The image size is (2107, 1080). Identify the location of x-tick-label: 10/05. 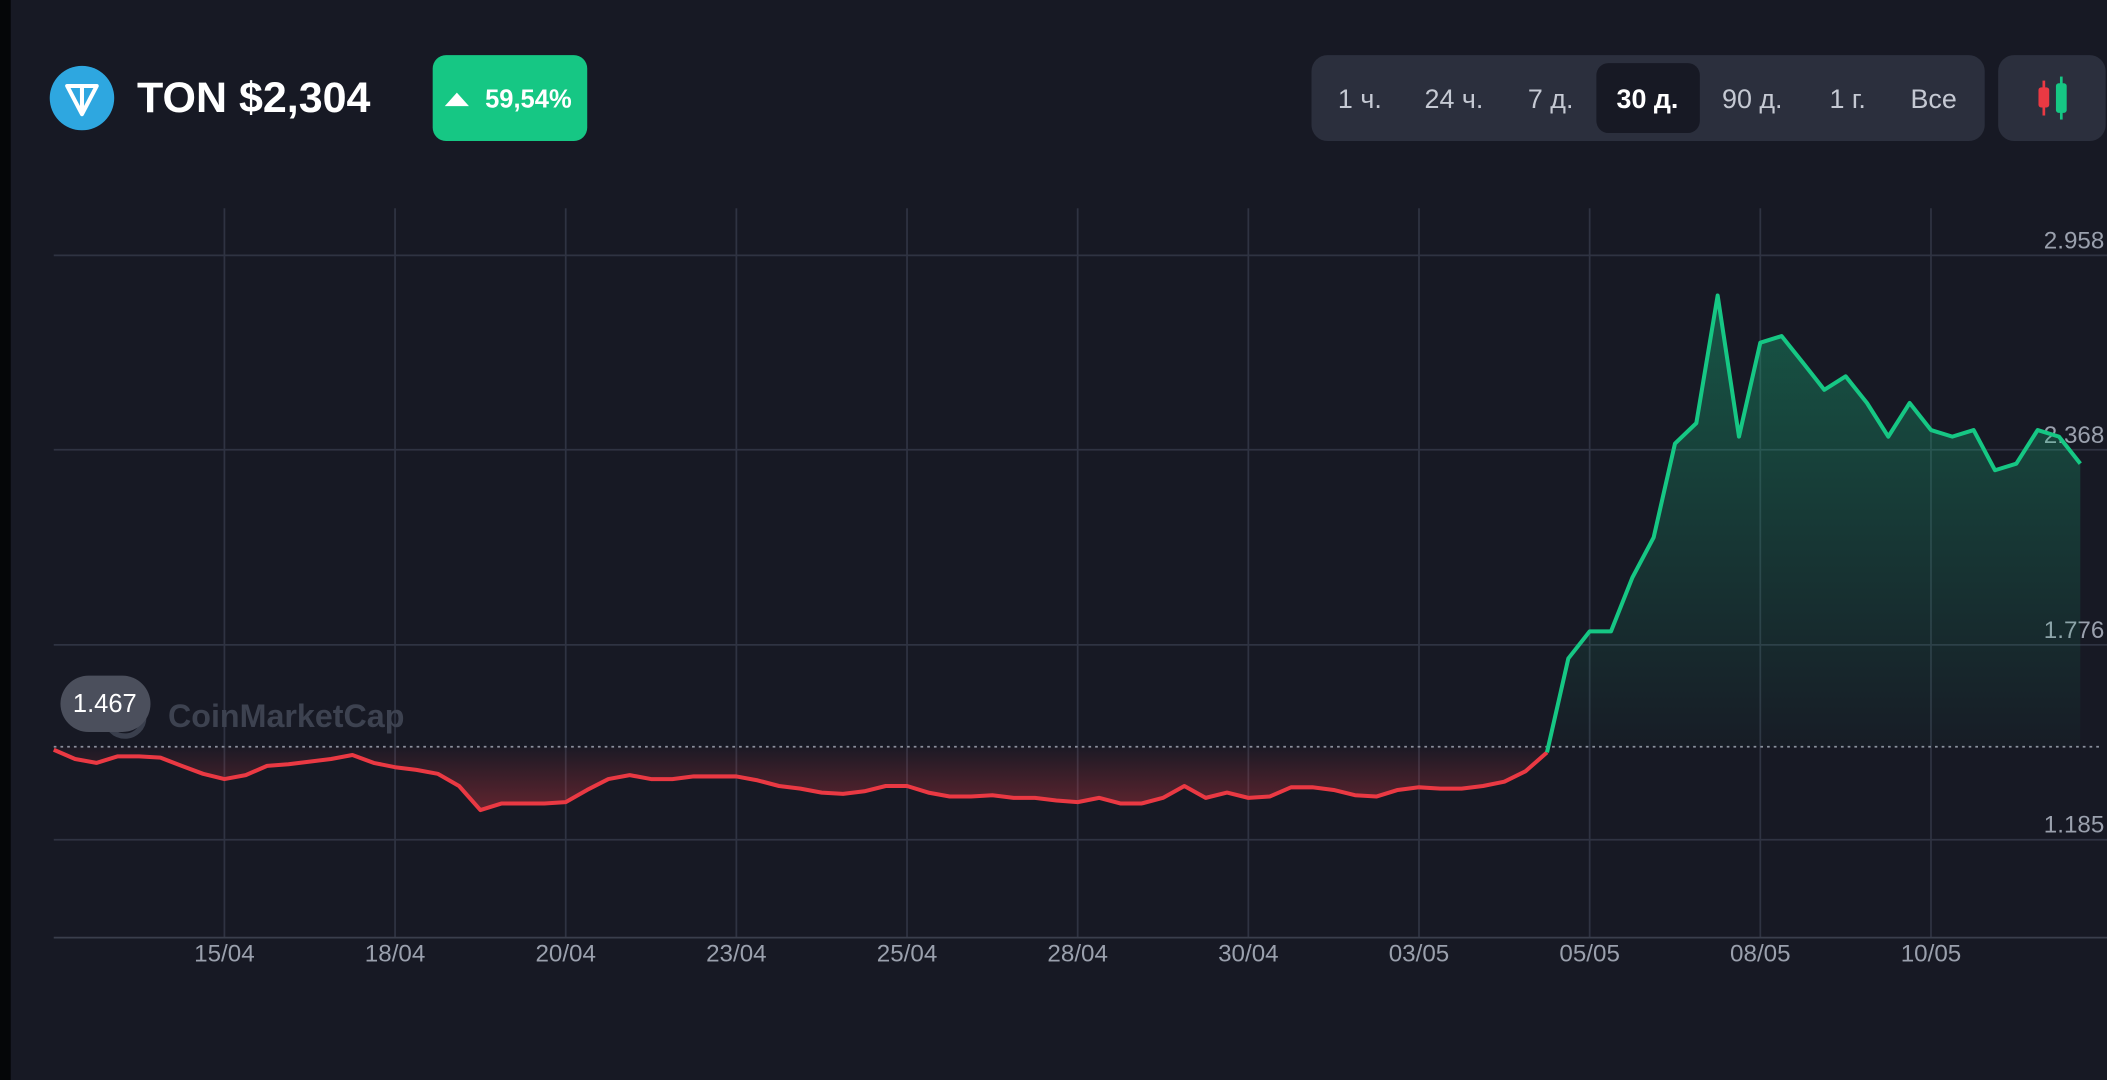
(1931, 953).